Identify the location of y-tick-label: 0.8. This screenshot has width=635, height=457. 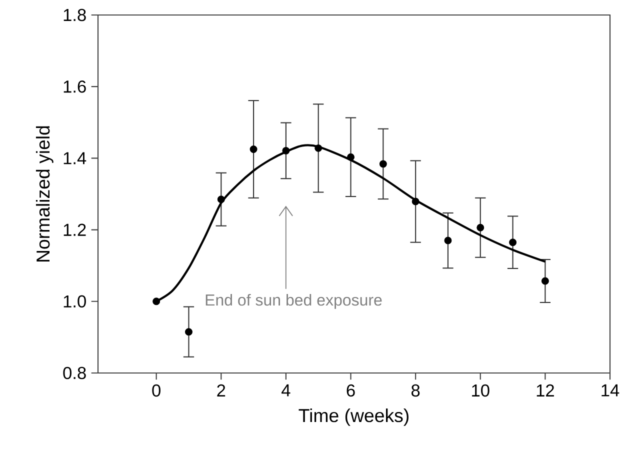
(74, 373).